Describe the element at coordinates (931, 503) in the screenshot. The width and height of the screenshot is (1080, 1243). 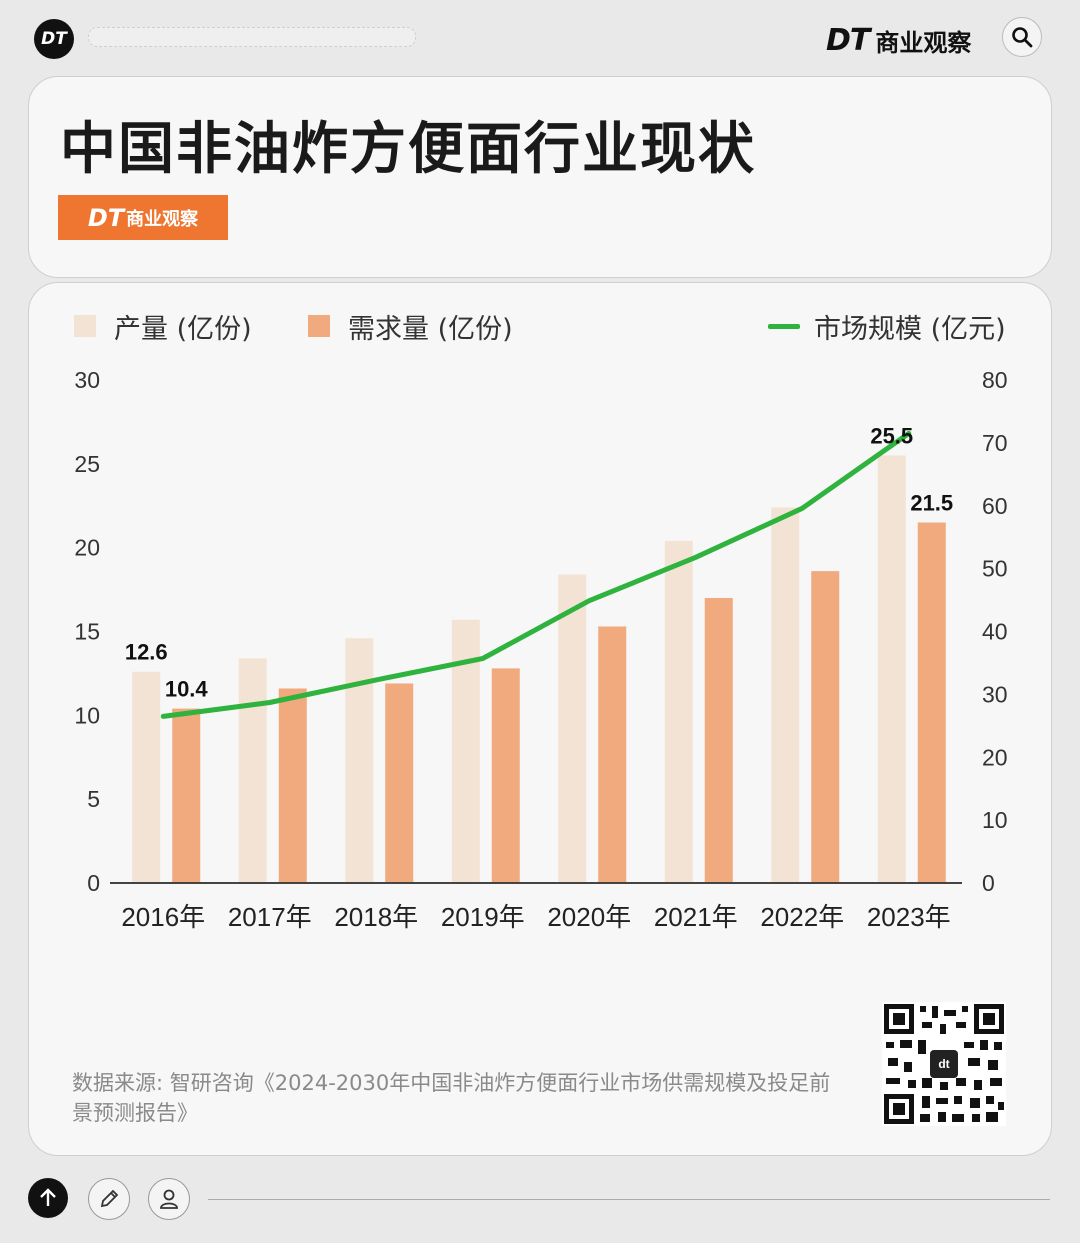
I see `data-label: 21.5` at that location.